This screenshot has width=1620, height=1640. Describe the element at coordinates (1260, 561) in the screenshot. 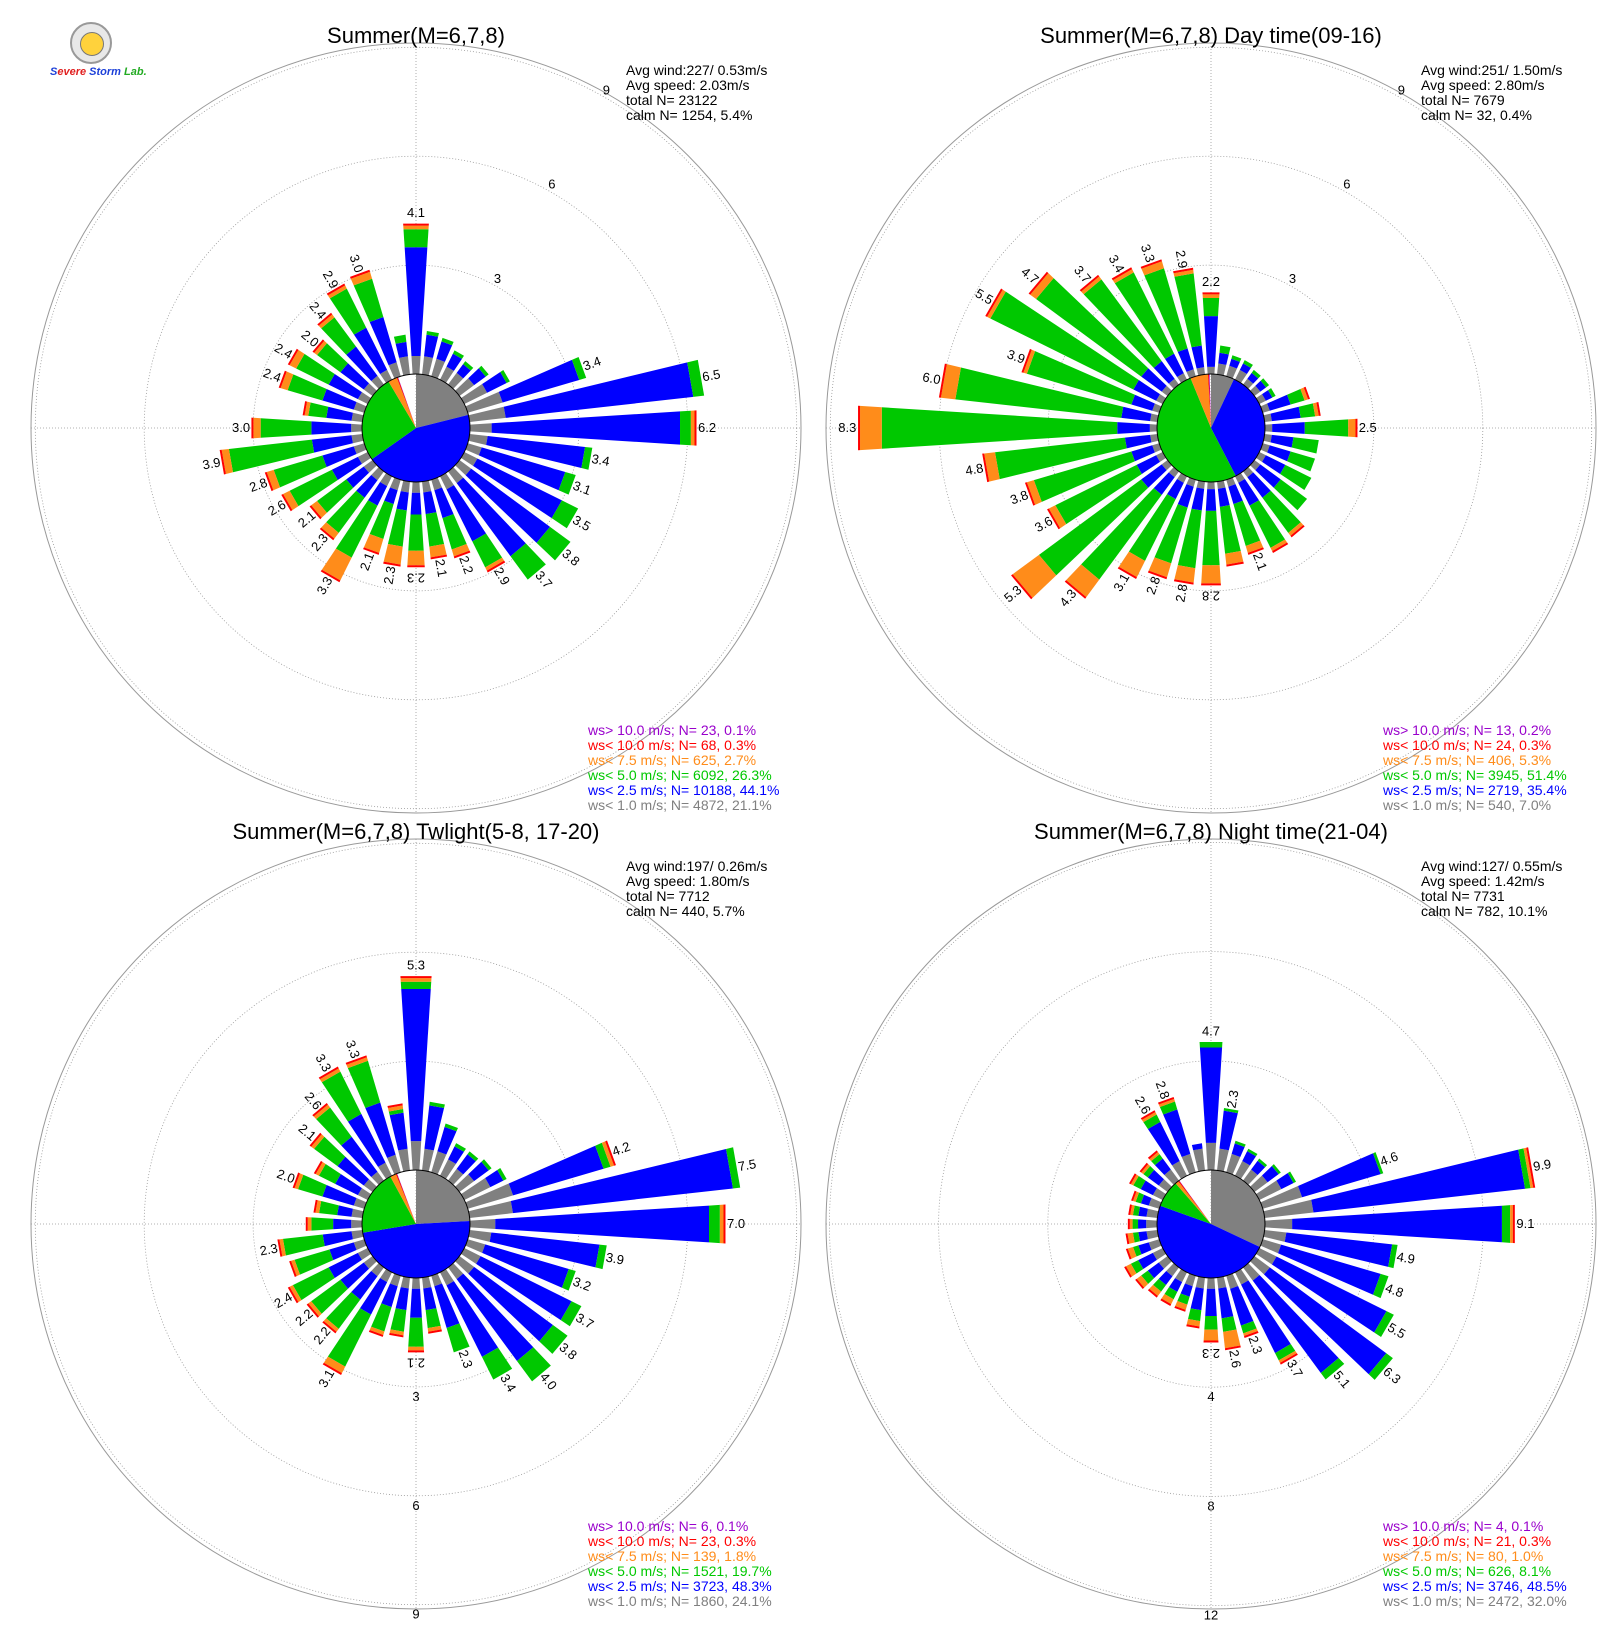

I see `bar-value-label: 2.1` at that location.